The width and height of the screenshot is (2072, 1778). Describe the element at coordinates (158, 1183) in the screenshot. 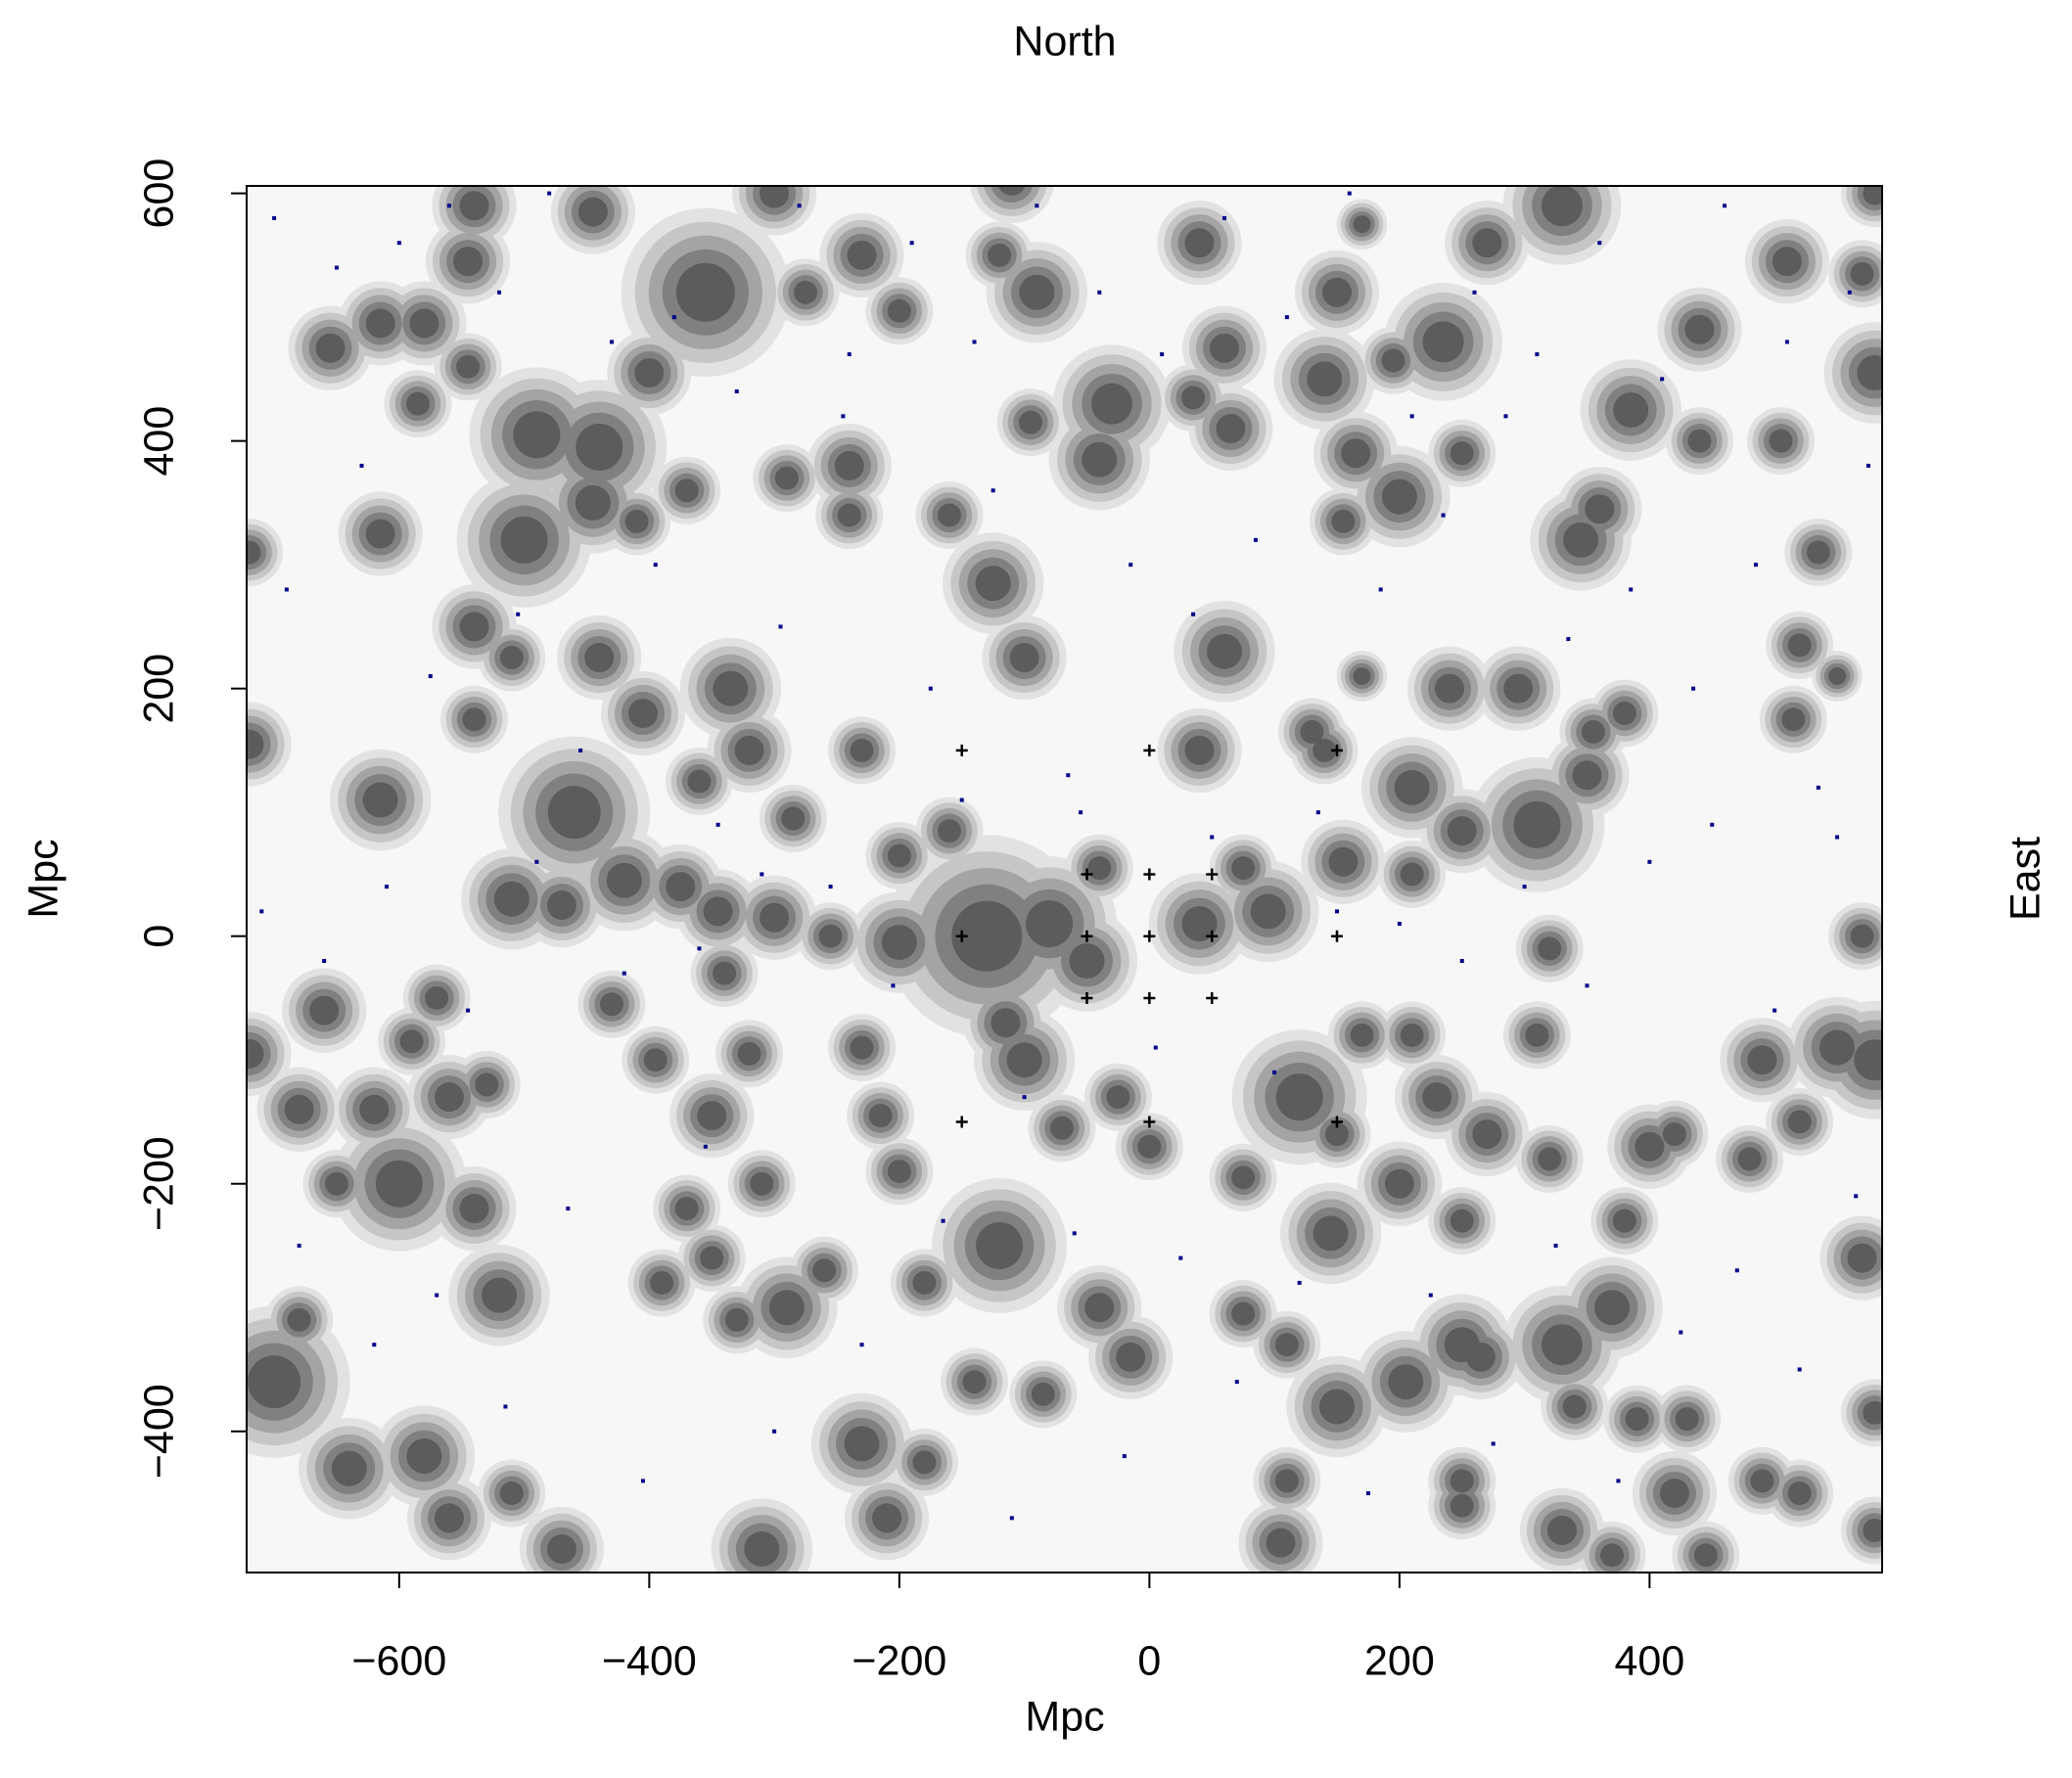

I see `y-tick-label: −200` at that location.